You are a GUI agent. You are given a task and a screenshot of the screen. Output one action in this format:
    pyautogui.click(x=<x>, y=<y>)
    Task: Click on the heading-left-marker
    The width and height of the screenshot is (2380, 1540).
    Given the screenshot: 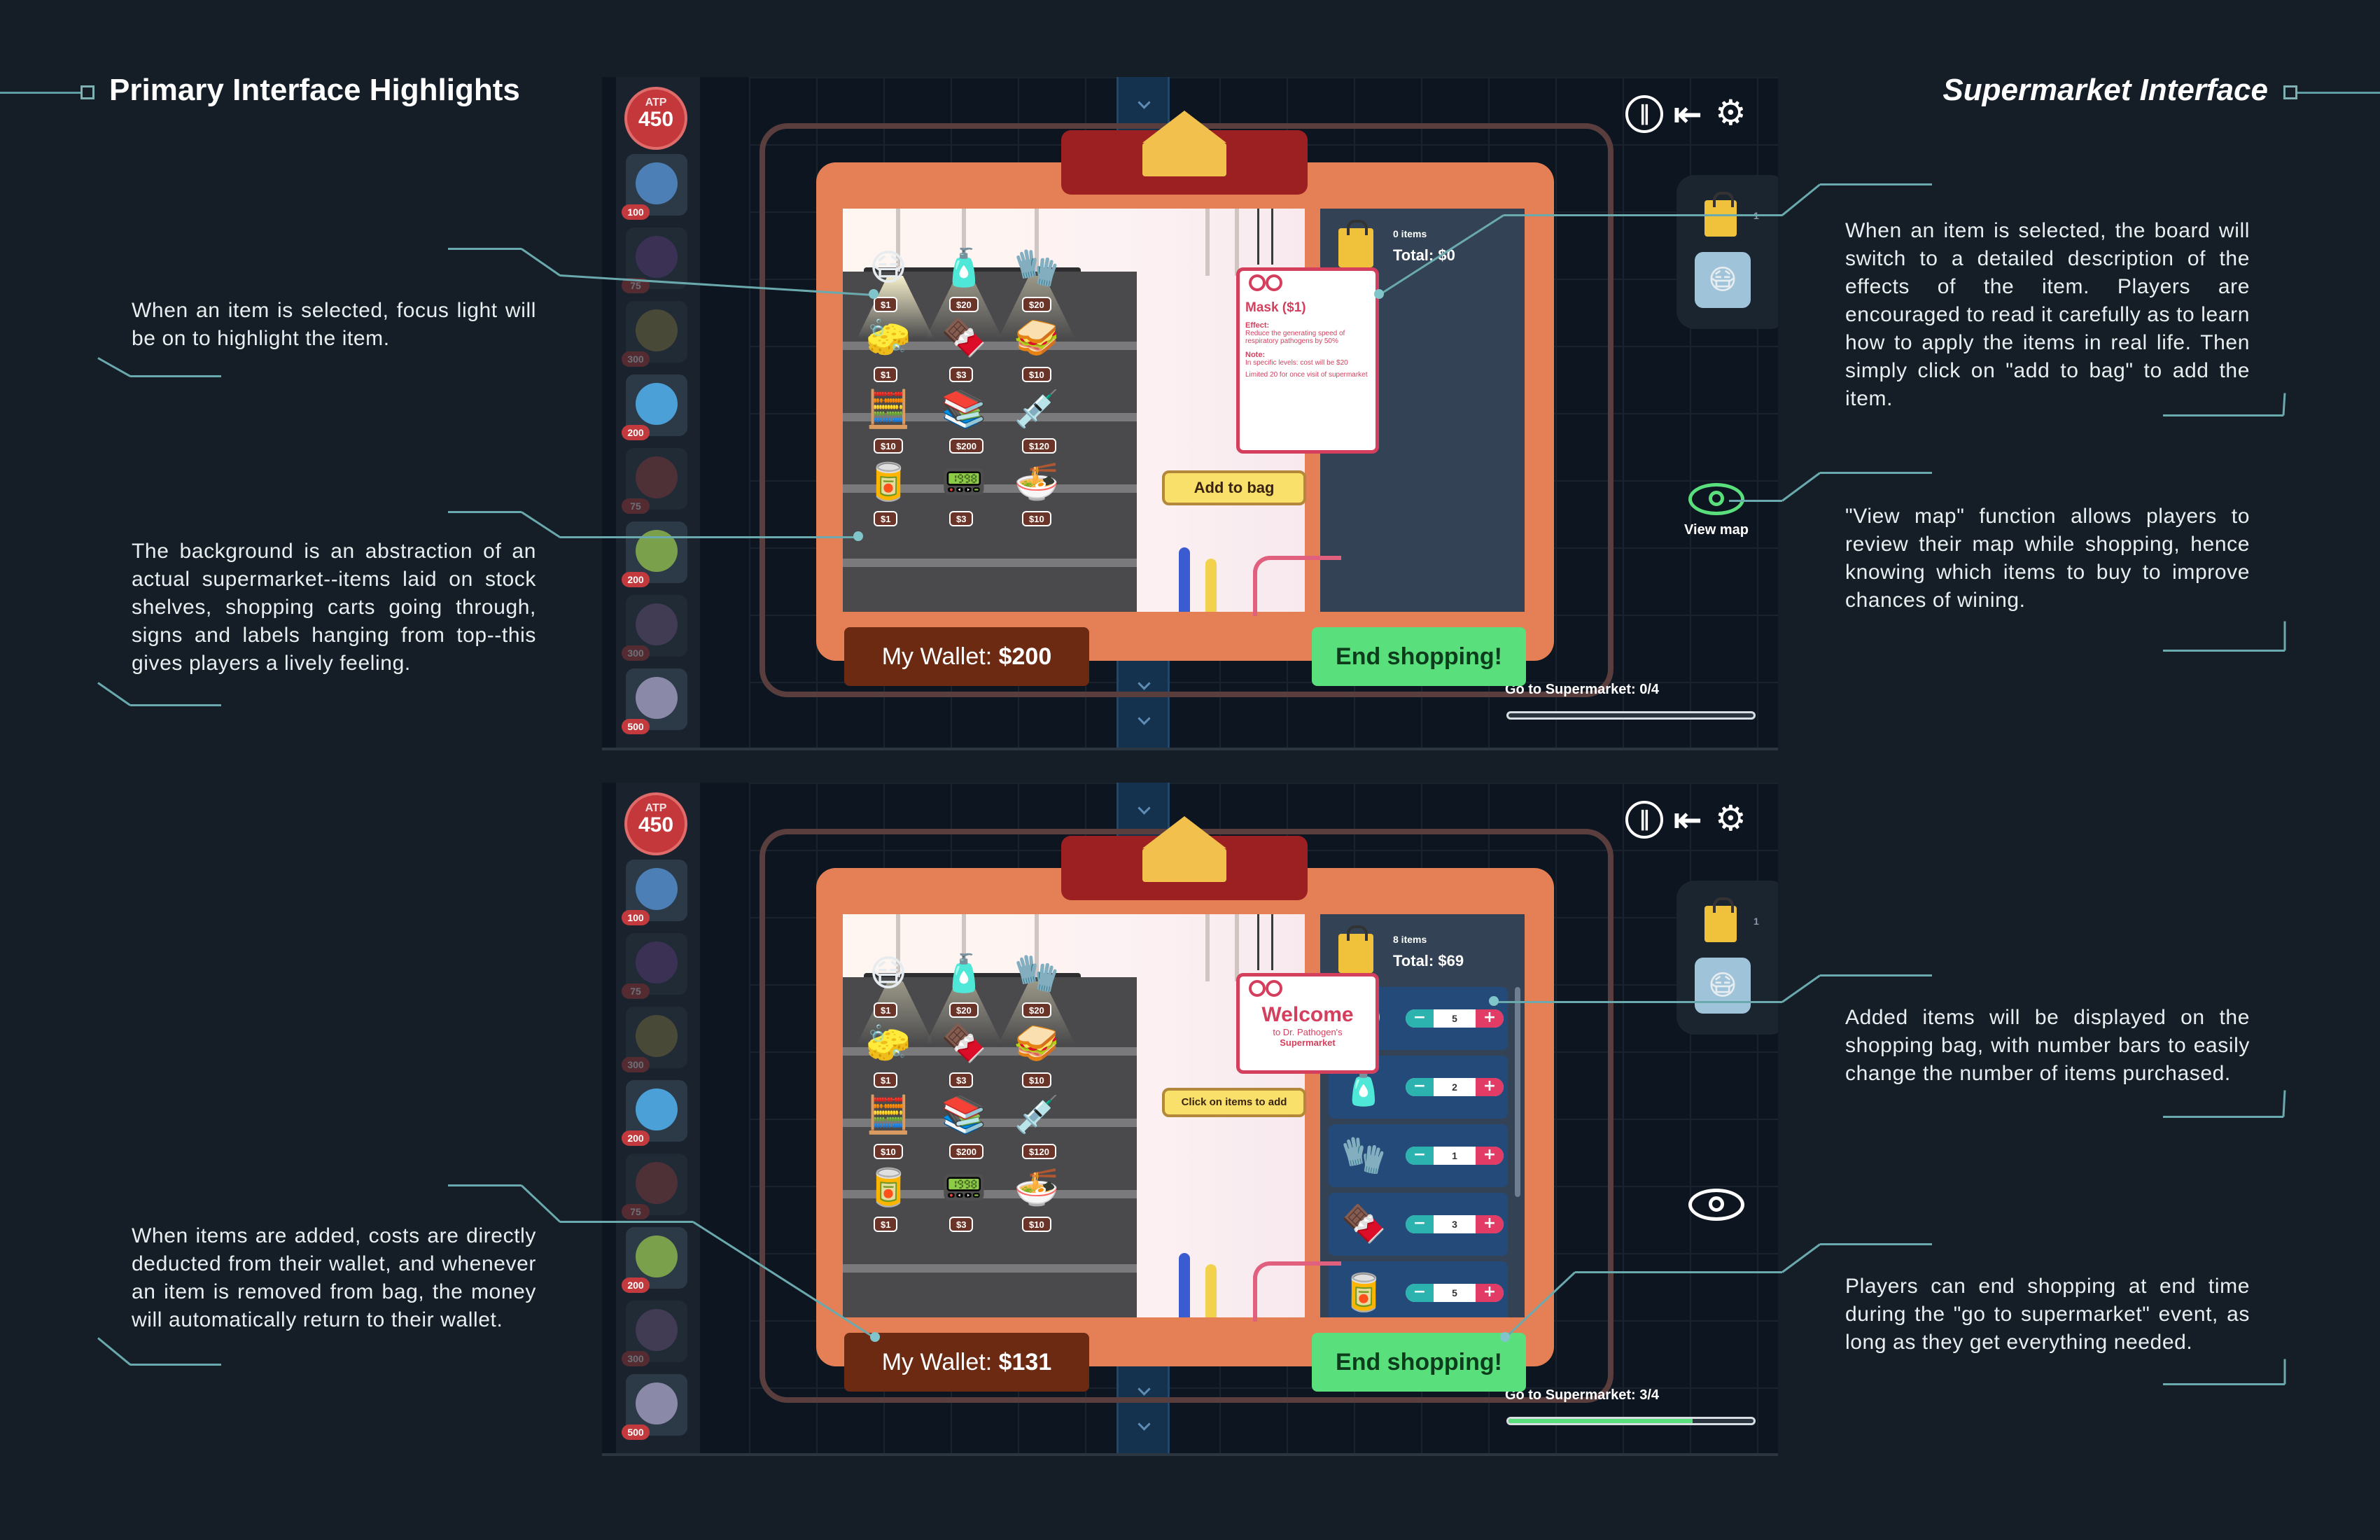 What is the action you would take?
    pyautogui.click(x=87, y=92)
    